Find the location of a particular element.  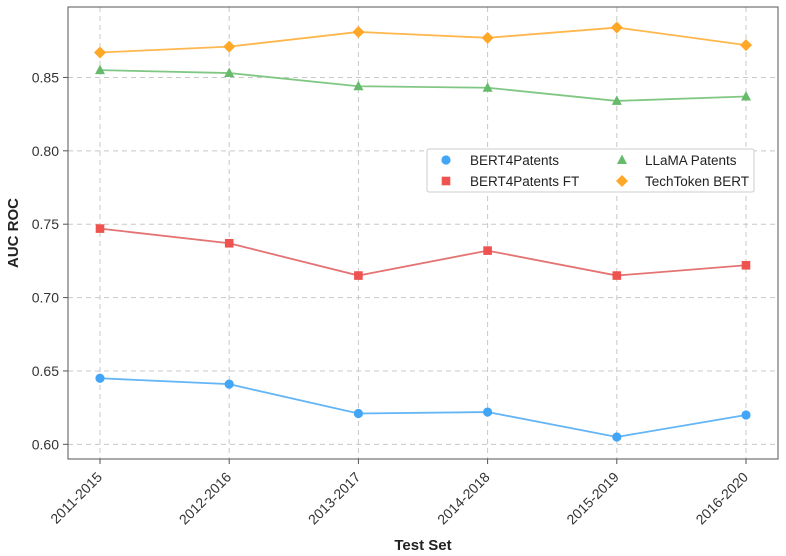

series-techtoken-bert is located at coordinates (423, 40).